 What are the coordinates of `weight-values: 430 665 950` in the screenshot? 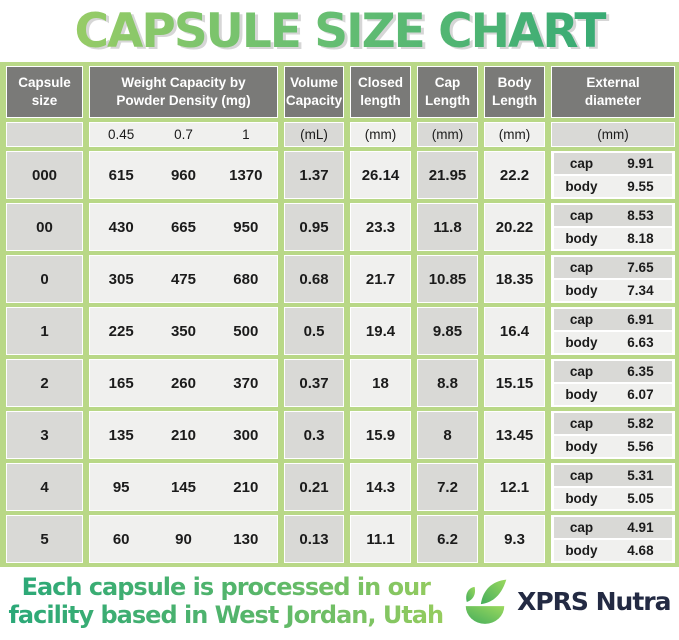 It's located at (183, 227).